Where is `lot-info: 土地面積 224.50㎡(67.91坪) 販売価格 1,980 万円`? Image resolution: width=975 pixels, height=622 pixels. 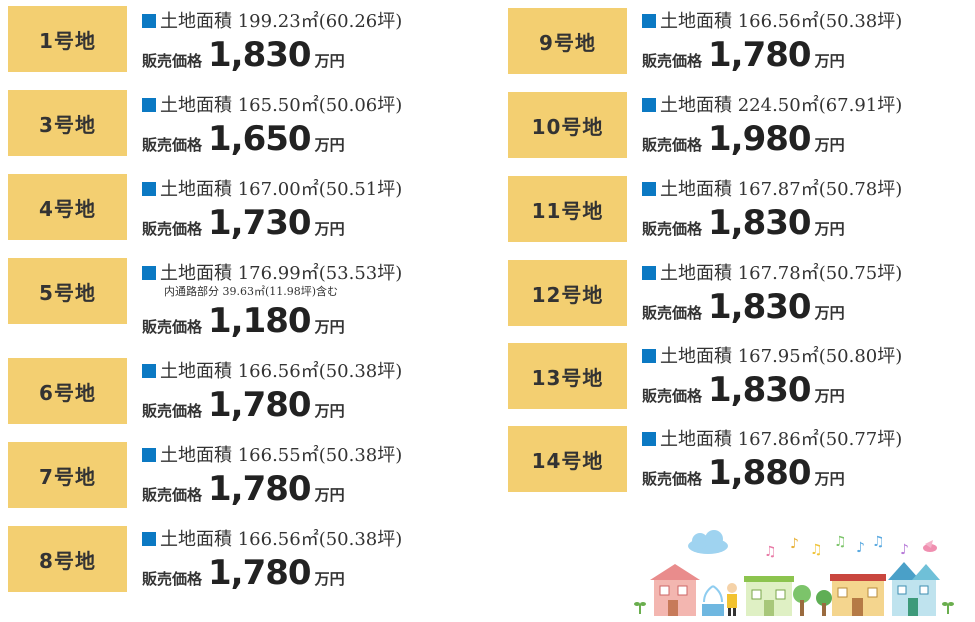 lot-info: 土地面積 224.50㎡(67.91坪) 販売価格 1,980 万円 is located at coordinates (808, 127).